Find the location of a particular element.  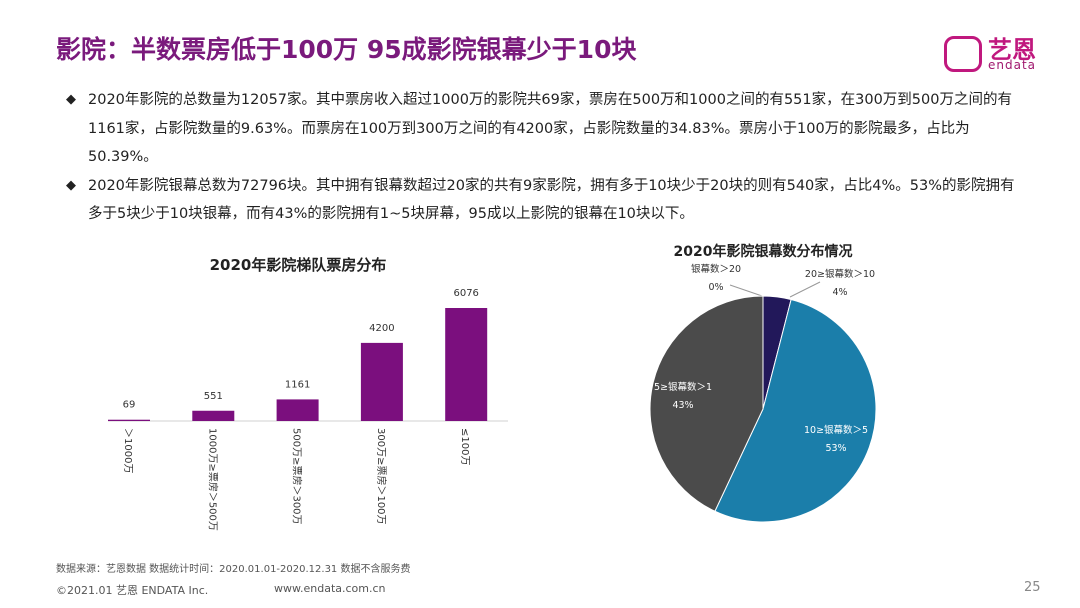

logo-mark is located at coordinates (963, 54).